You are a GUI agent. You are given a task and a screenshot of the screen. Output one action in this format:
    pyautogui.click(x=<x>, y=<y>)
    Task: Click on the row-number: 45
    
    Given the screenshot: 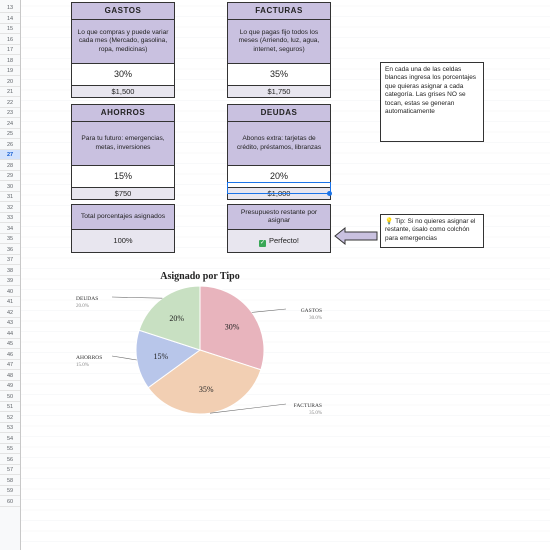 What is the action you would take?
    pyautogui.click(x=10, y=344)
    